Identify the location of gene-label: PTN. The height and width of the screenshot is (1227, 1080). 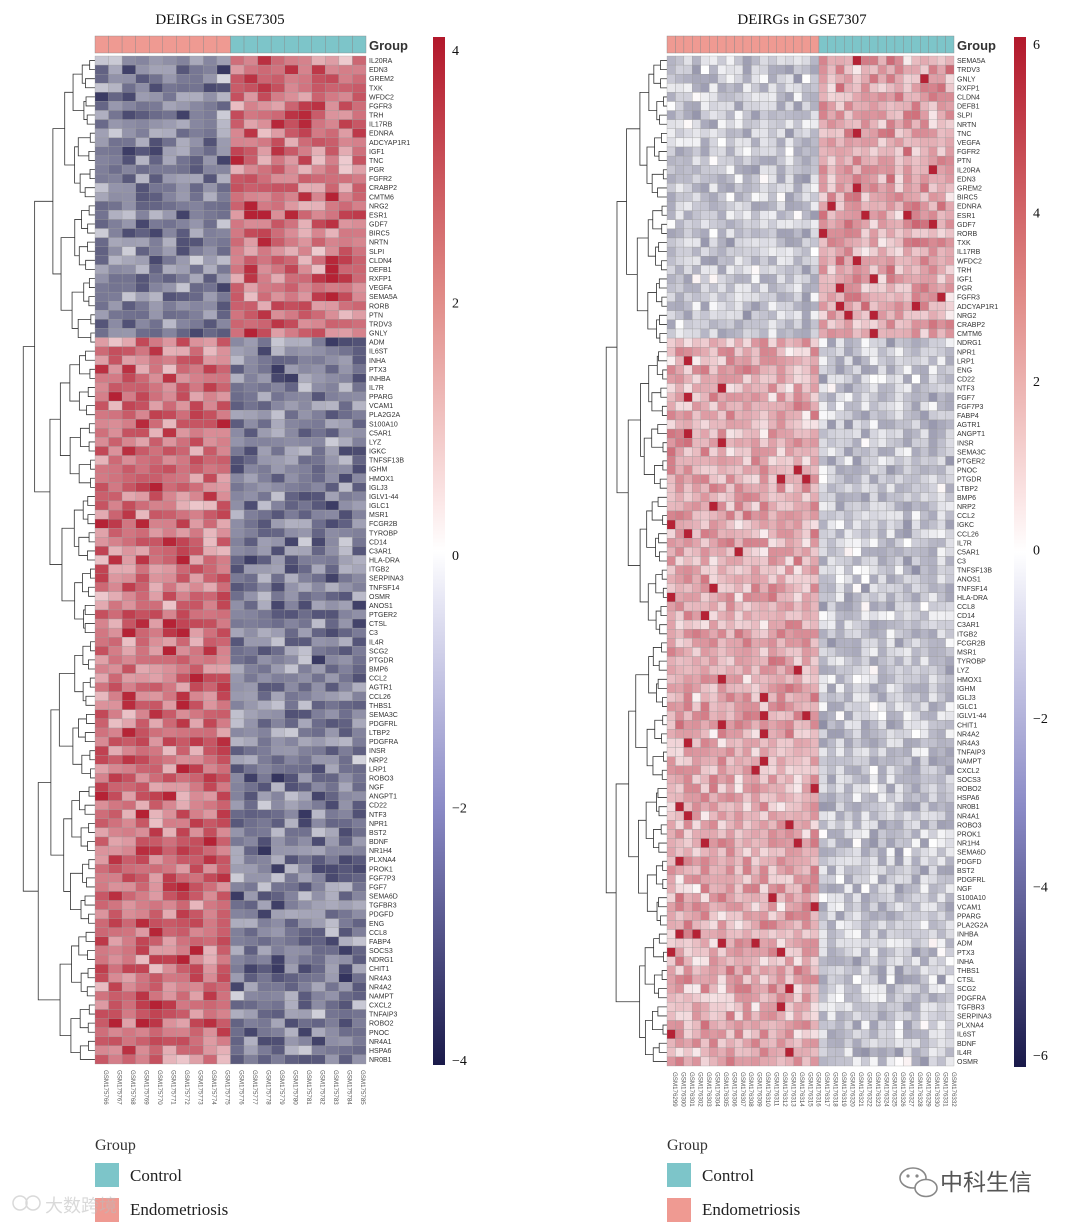
(376, 315).